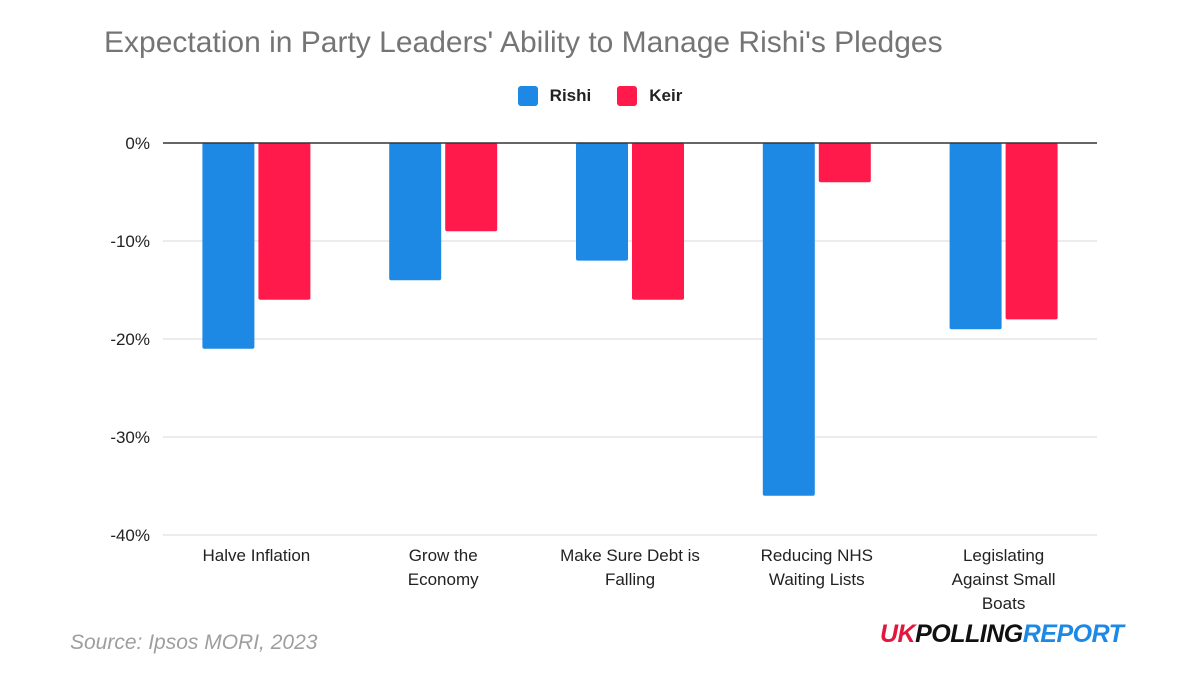 The height and width of the screenshot is (675, 1200). What do you see at coordinates (600, 96) in the screenshot?
I see `chart-legend: Rishi Keir` at bounding box center [600, 96].